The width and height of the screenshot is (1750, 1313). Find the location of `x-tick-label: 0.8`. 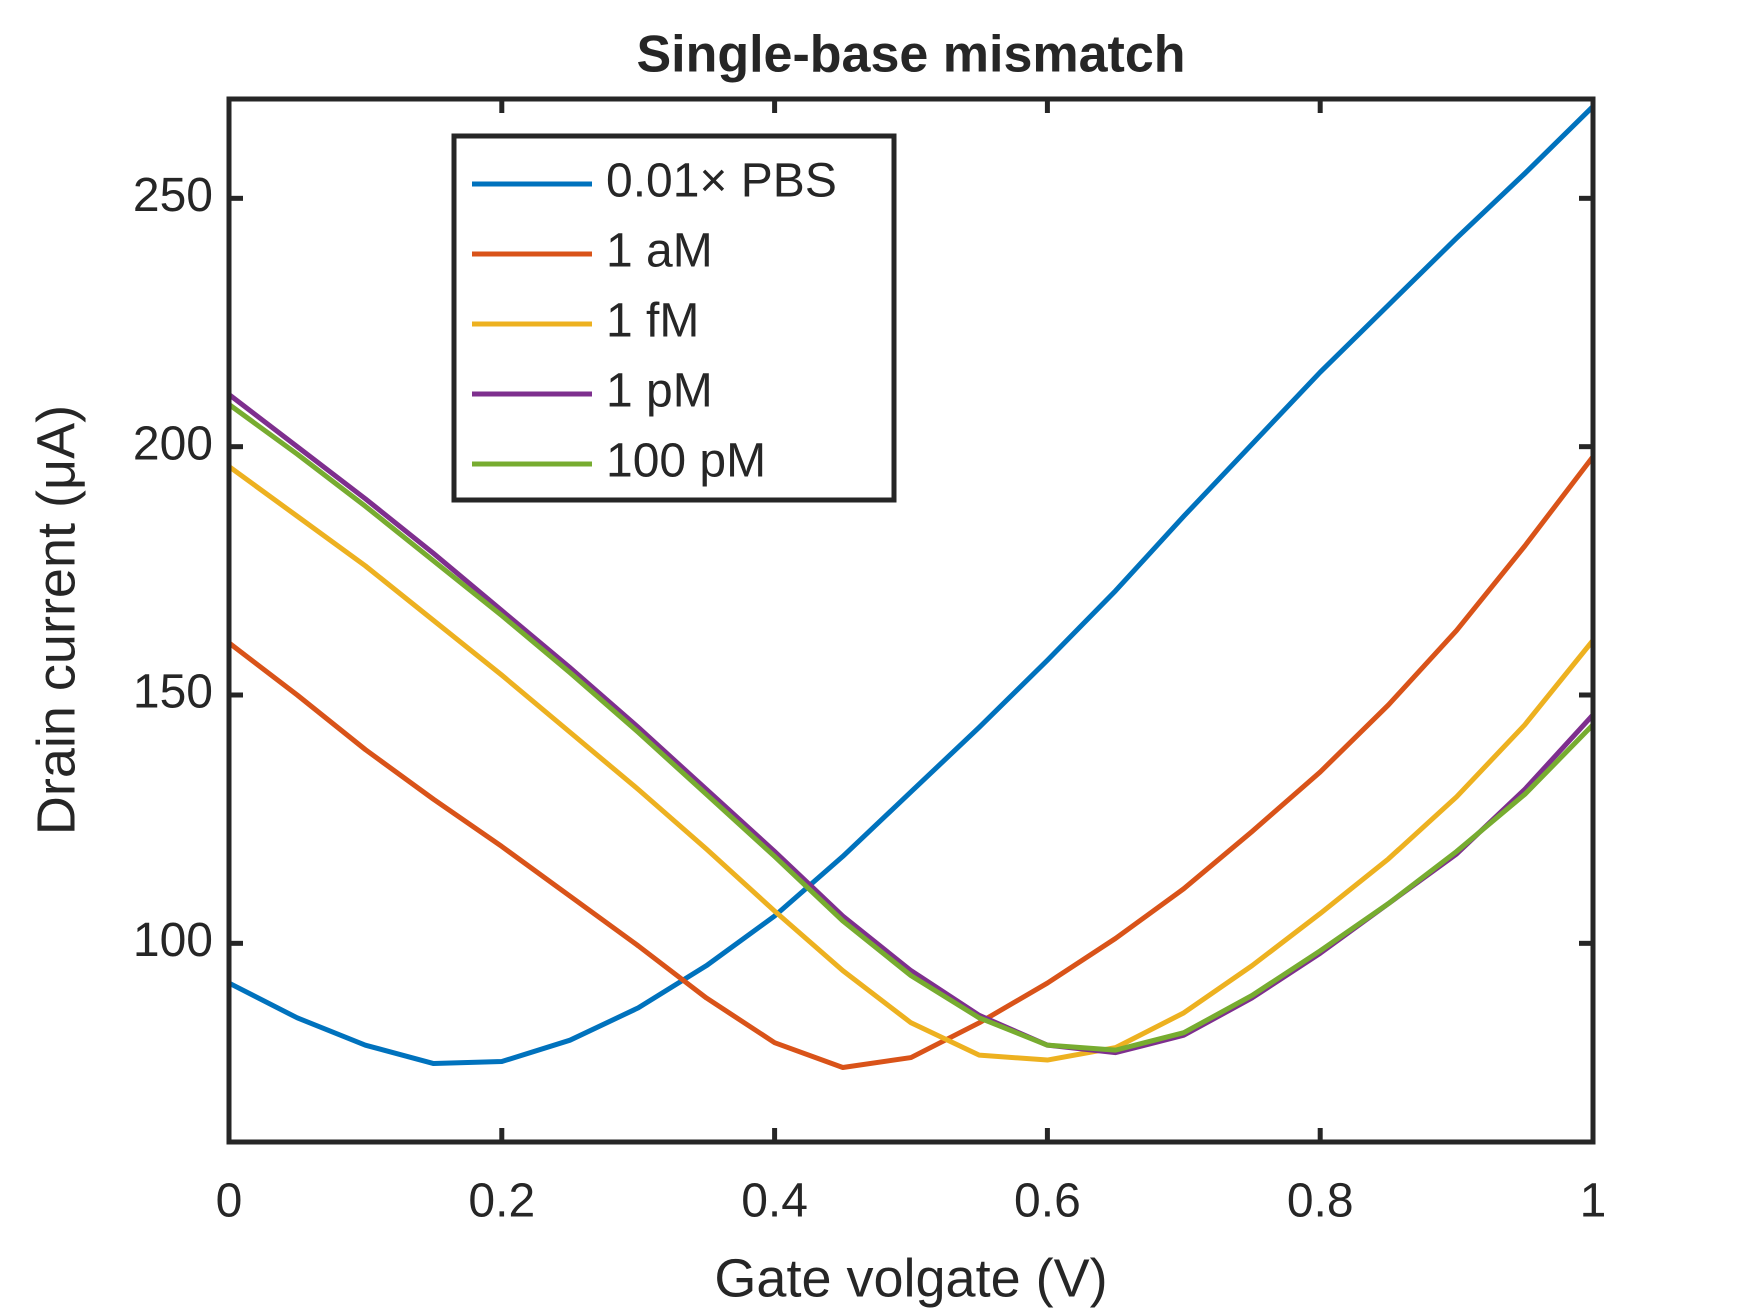

x-tick-label: 0.8 is located at coordinates (1320, 1201).